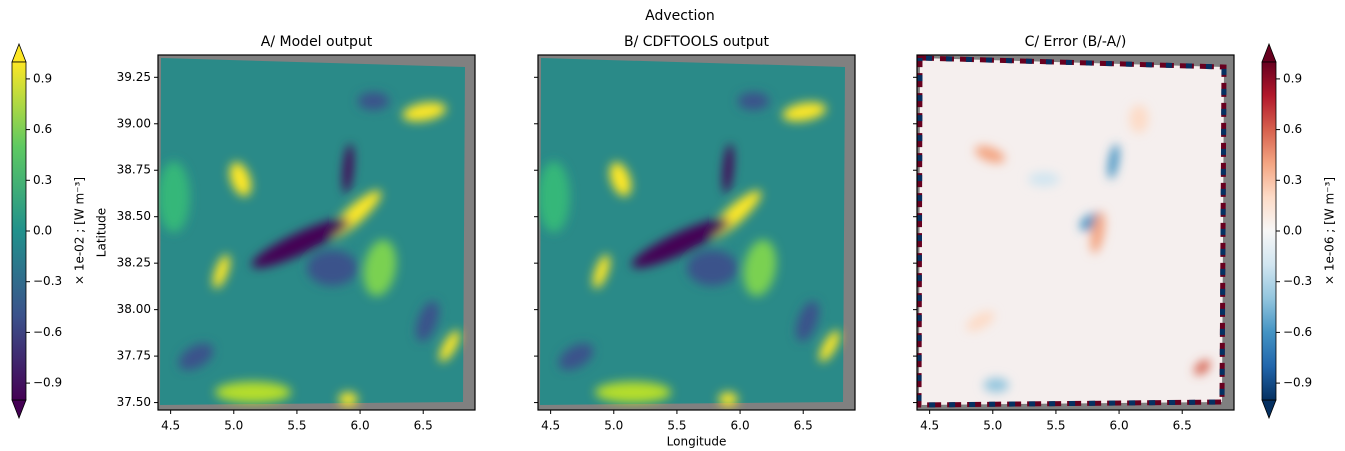 This screenshot has width=1345, height=451. Describe the element at coordinates (134, 77) in the screenshot. I see `y-tick-label: 39.25` at that location.